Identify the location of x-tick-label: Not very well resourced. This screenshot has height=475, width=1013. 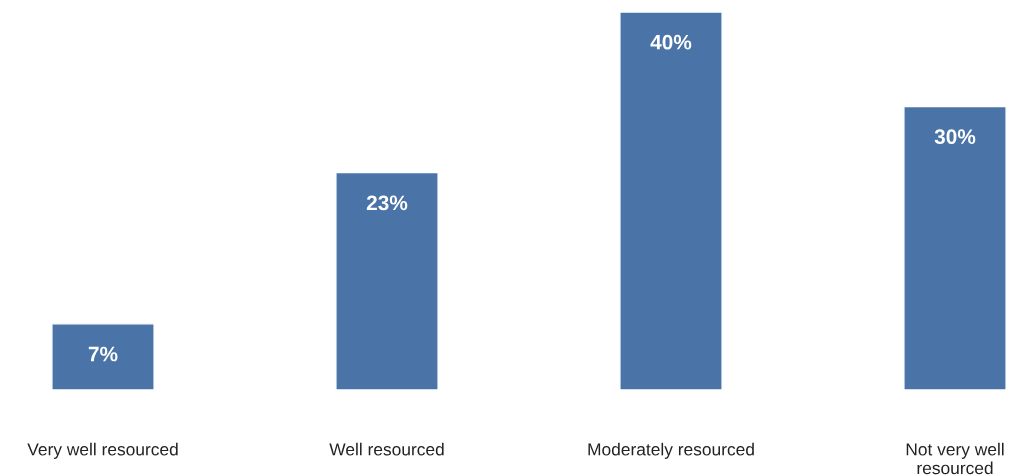
(955, 458).